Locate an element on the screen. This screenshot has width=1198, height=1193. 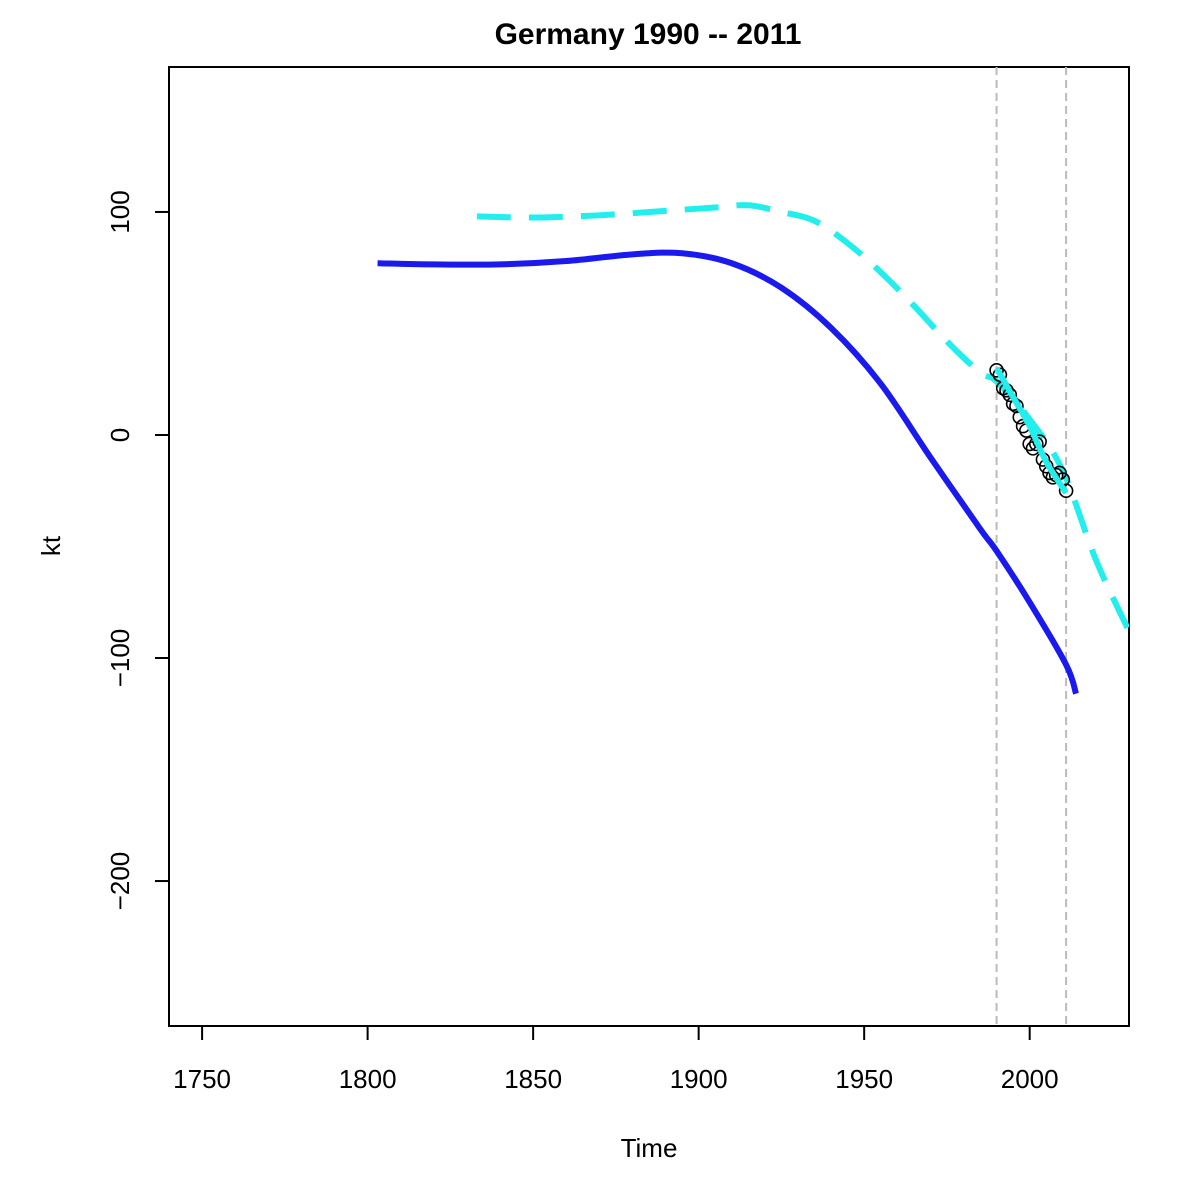
chart-title: Germany 1990 -- 2011 is located at coordinates (648, 34).